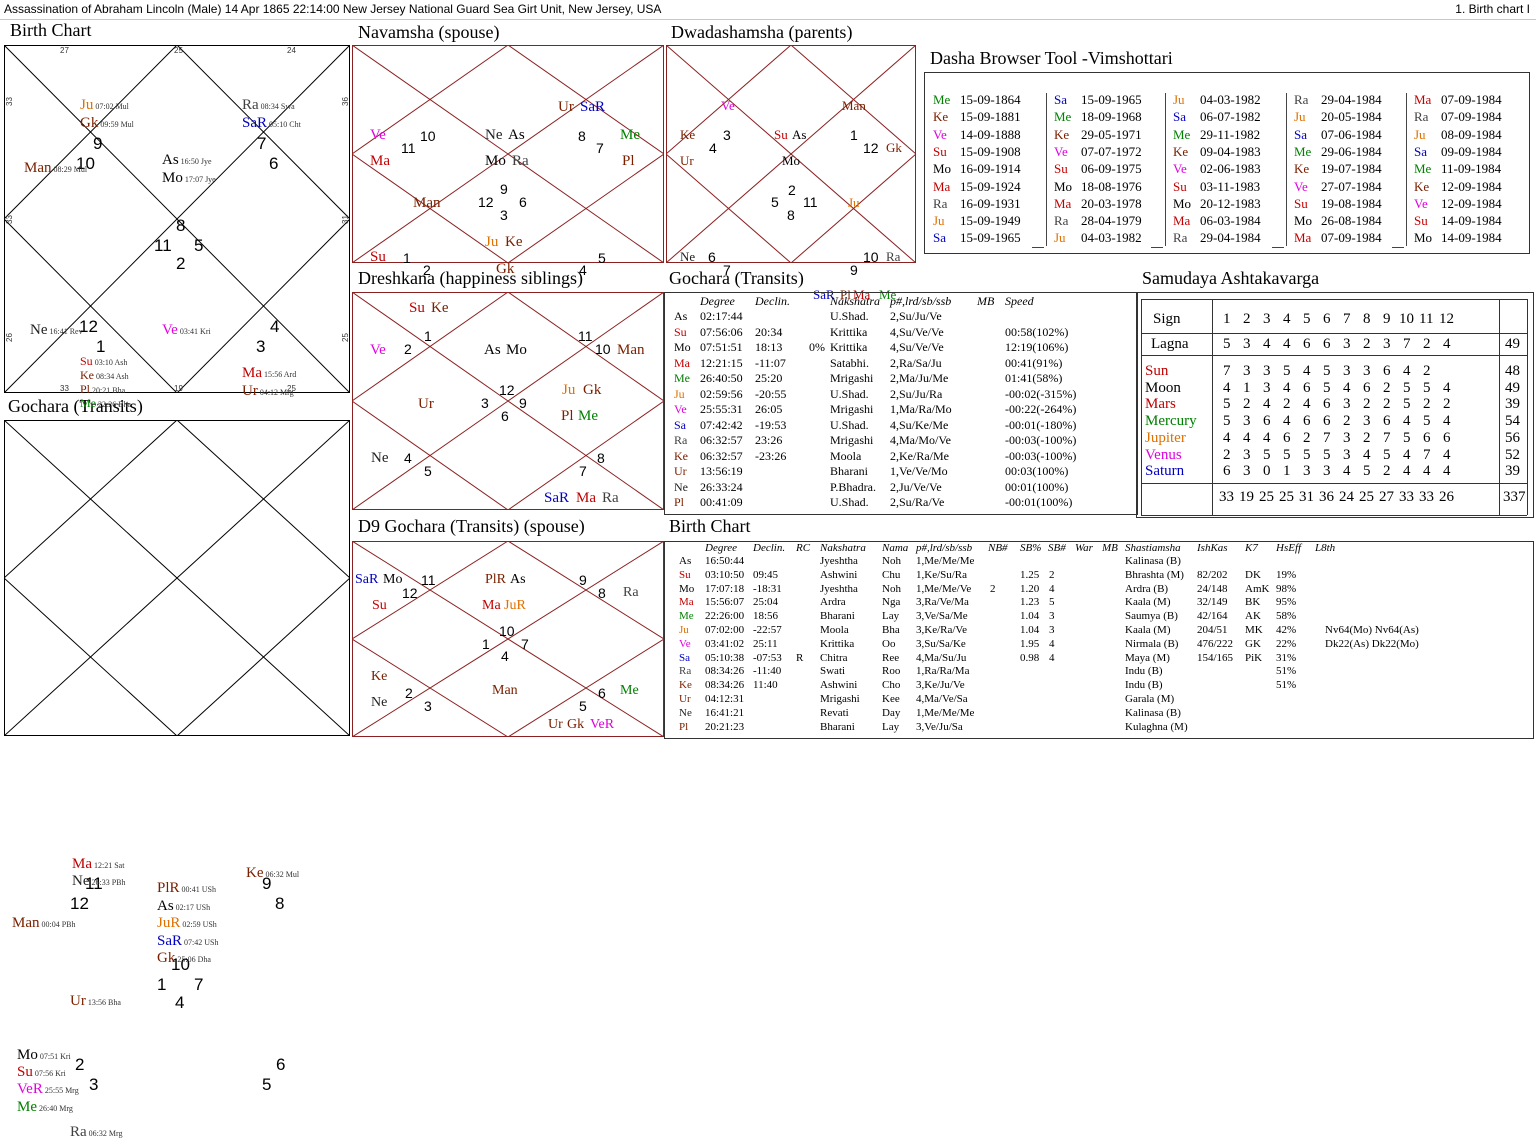 The height and width of the screenshot is (1140, 1536). Describe the element at coordinates (721, 378) in the screenshot. I see `table-cell: 26:40:50` at that location.